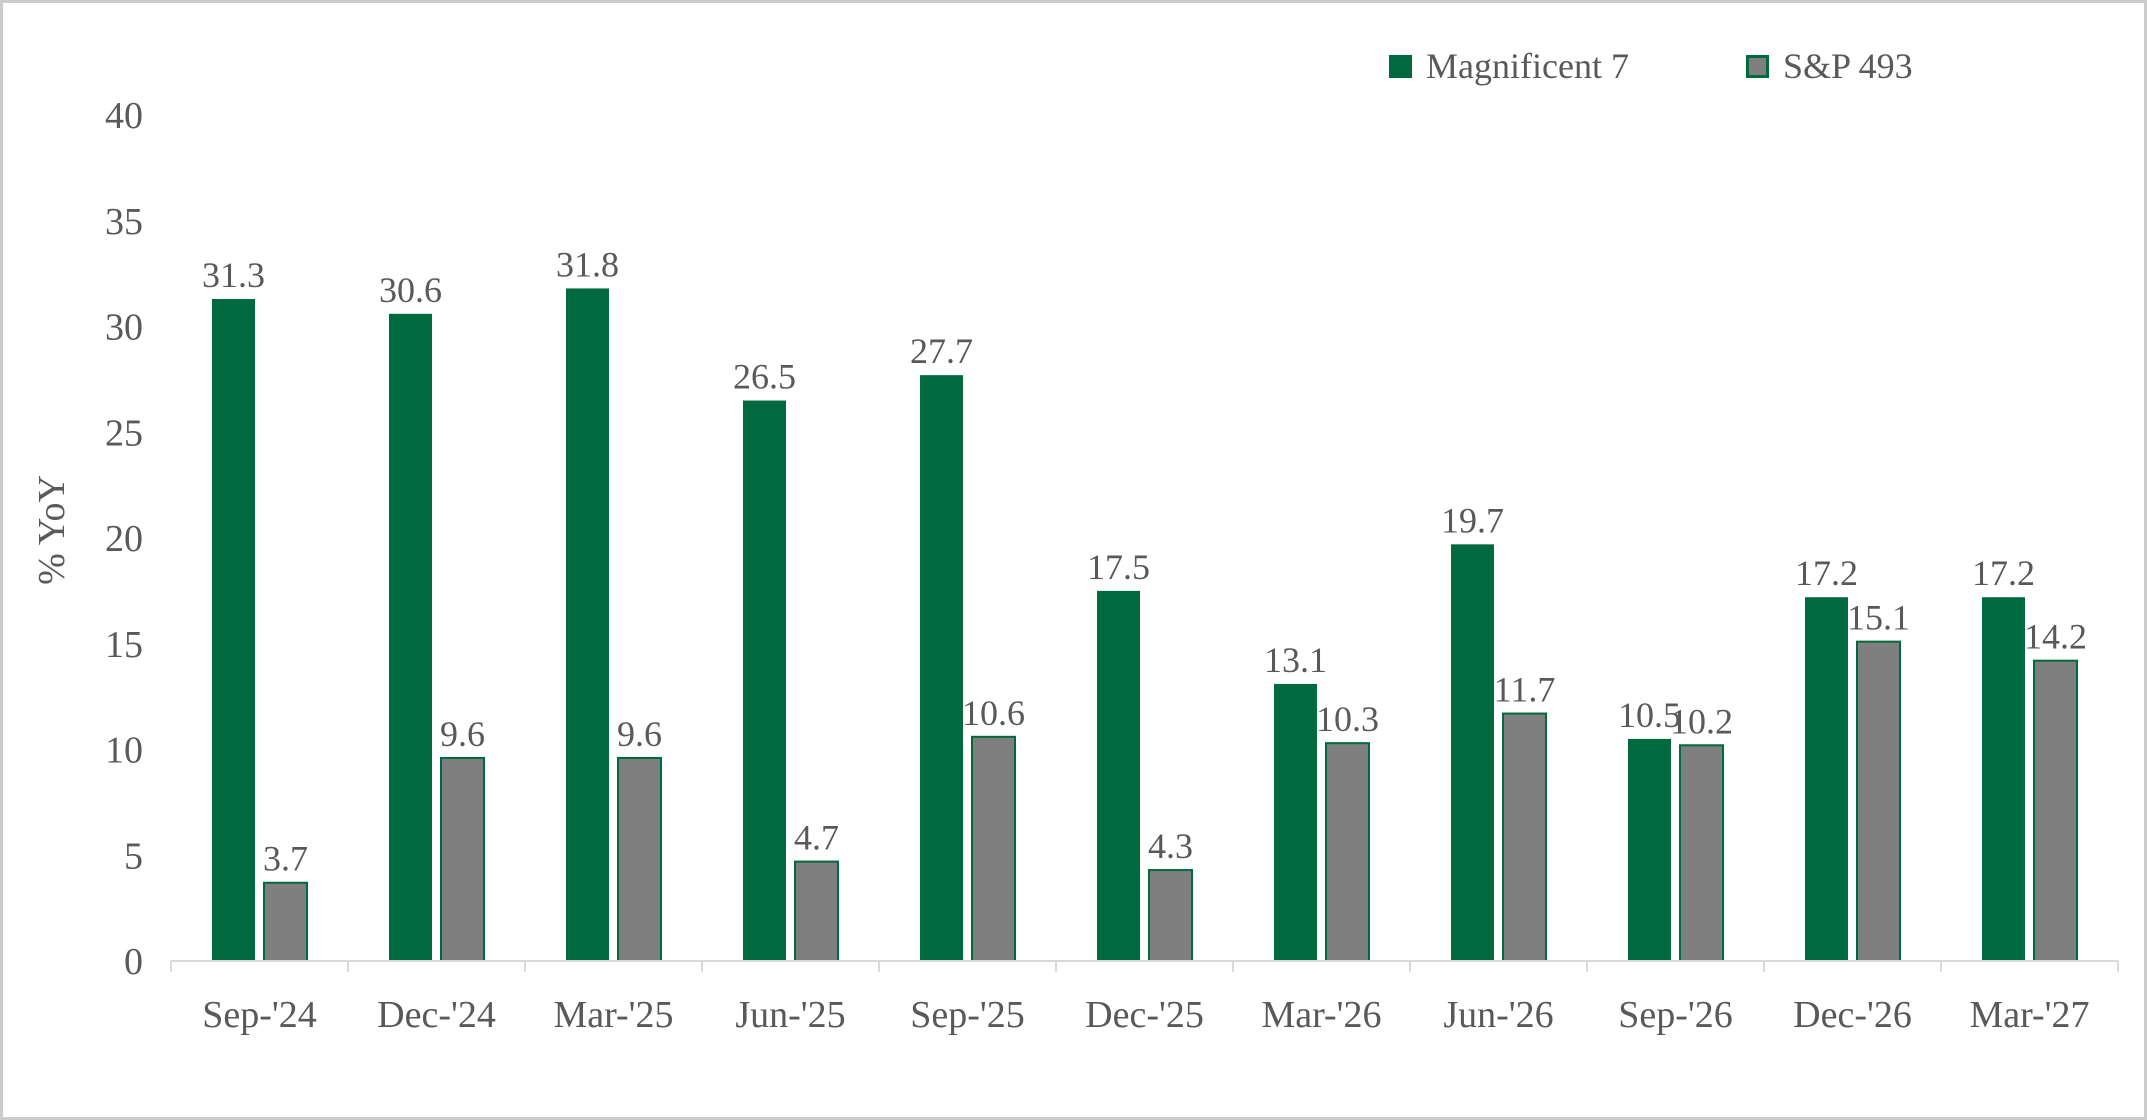 Image resolution: width=2147 pixels, height=1120 pixels. I want to click on data-label: 10.3, so click(1347, 719).